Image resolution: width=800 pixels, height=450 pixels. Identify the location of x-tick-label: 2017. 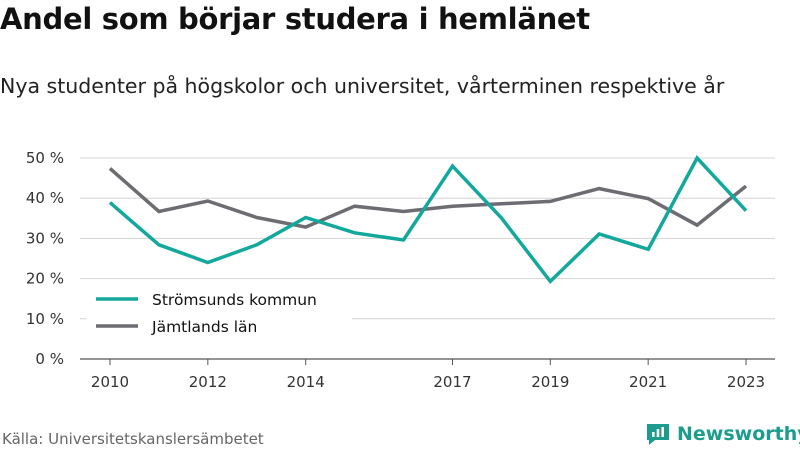
(452, 382).